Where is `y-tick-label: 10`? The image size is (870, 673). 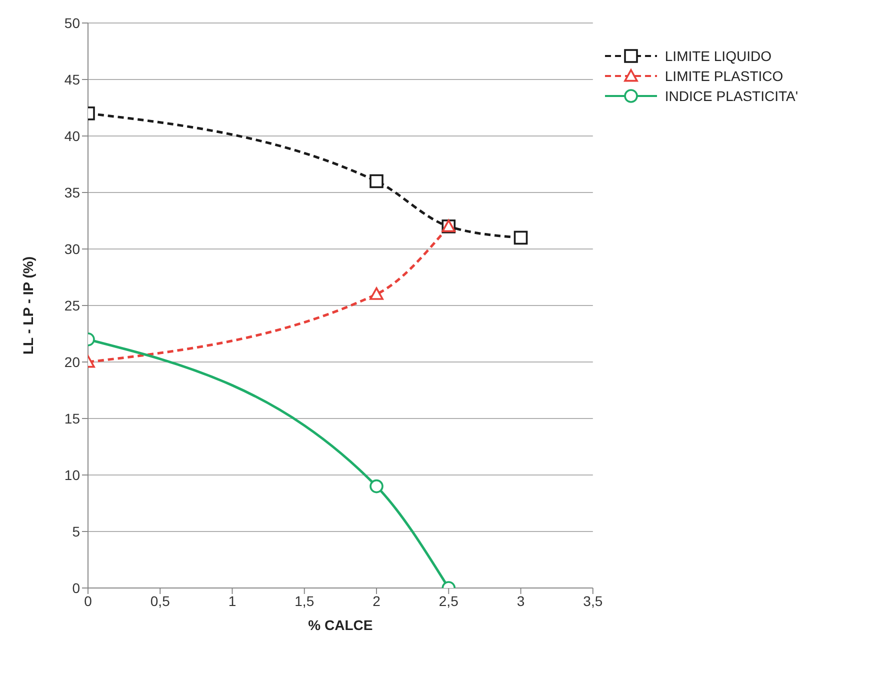
y-tick-label: 10 is located at coordinates (72, 474).